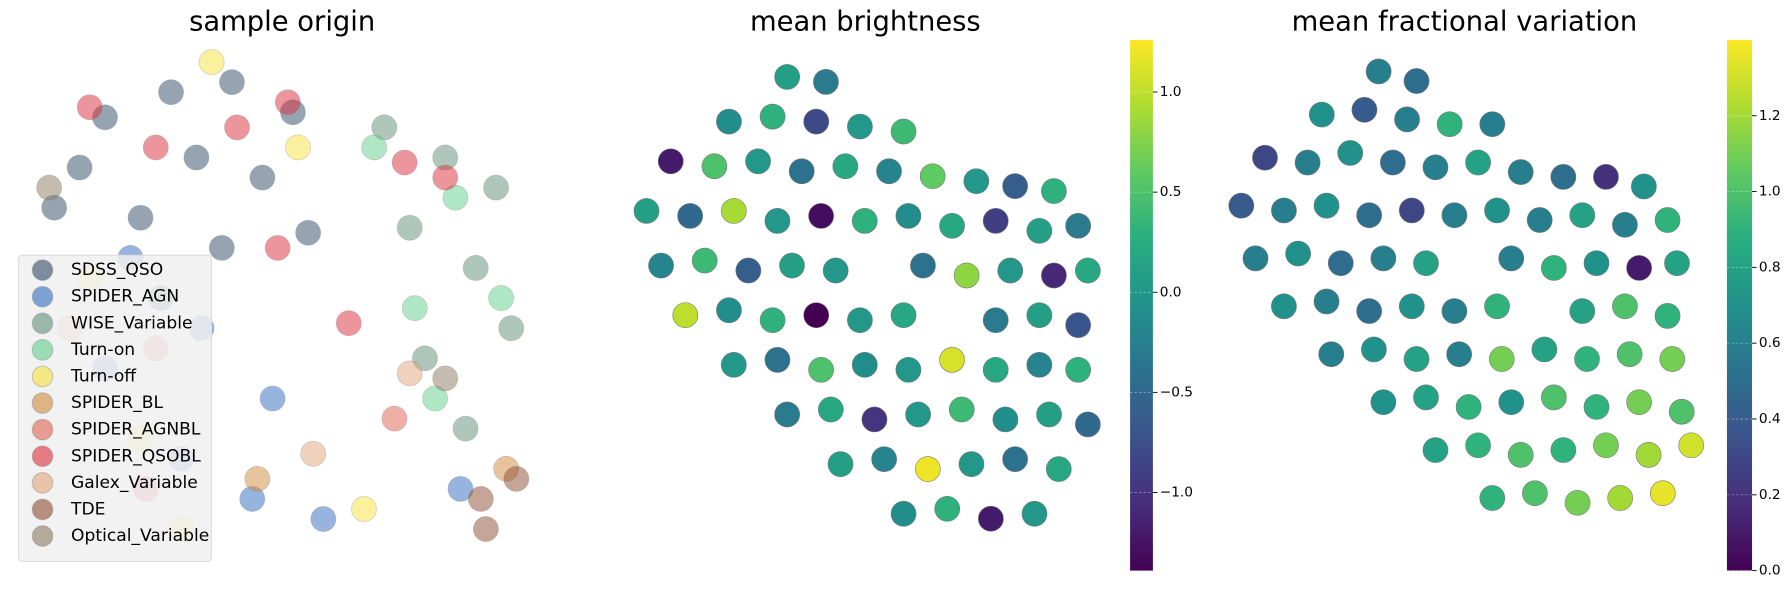  Describe the element at coordinates (1770, 419) in the screenshot. I see `colorbar-tick-label: 0.4` at that location.